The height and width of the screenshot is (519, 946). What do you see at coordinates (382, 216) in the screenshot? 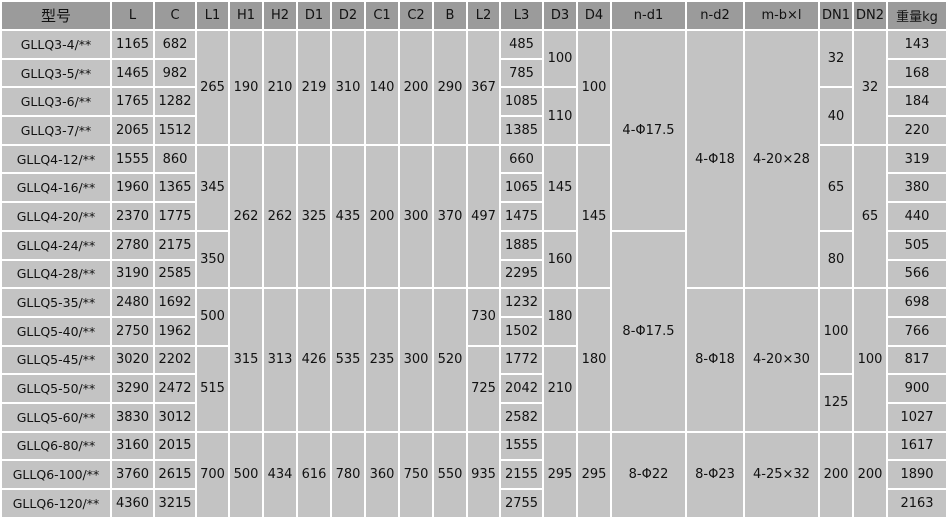
I see `cell-c1: 200` at bounding box center [382, 216].